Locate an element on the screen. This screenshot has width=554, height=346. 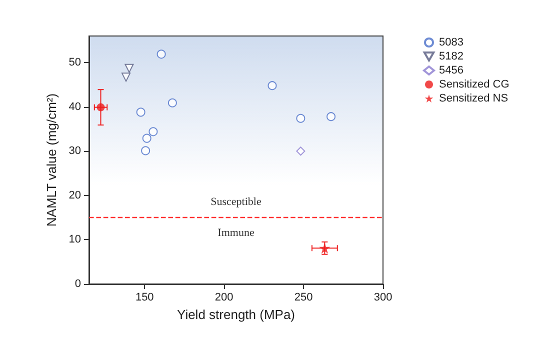
legend-label: 5182 is located at coordinates (451, 56).